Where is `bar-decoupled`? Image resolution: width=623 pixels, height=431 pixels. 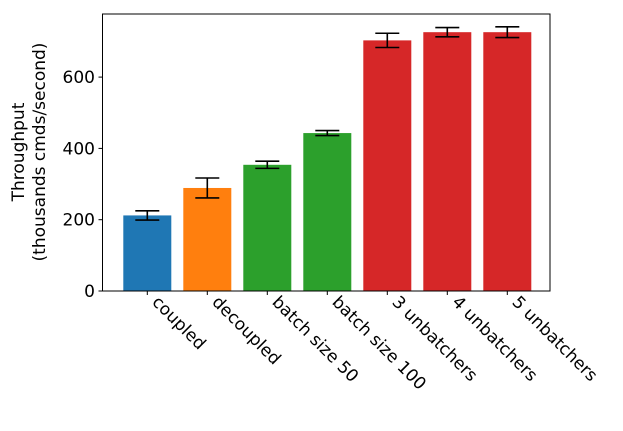
bar-decoupled is located at coordinates (207, 239).